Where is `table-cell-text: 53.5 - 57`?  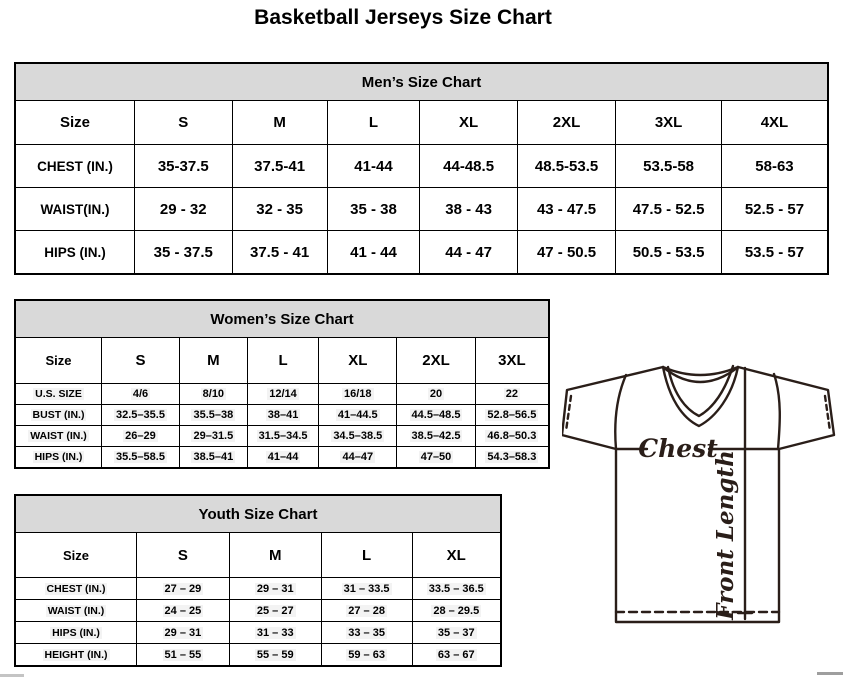 table-cell-text: 53.5 - 57 is located at coordinates (774, 252).